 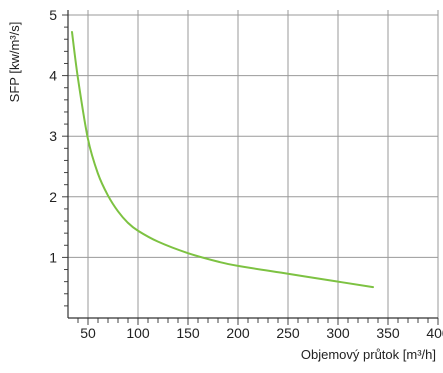 What do you see at coordinates (88, 333) in the screenshot?
I see `x-tick-label: 50` at bounding box center [88, 333].